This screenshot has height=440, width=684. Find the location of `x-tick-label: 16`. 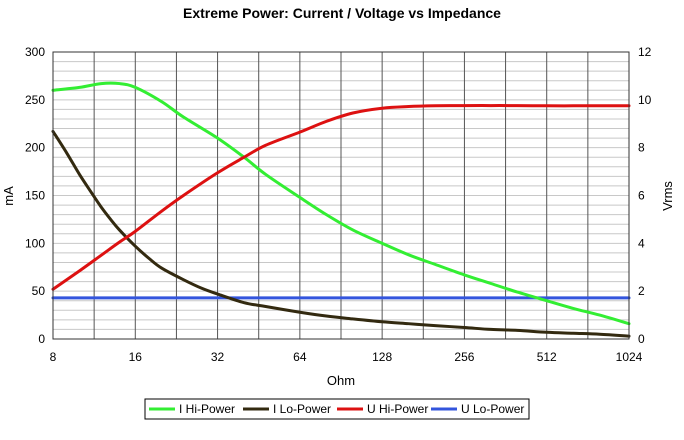

x-tick-label: 16 is located at coordinates (136, 357).